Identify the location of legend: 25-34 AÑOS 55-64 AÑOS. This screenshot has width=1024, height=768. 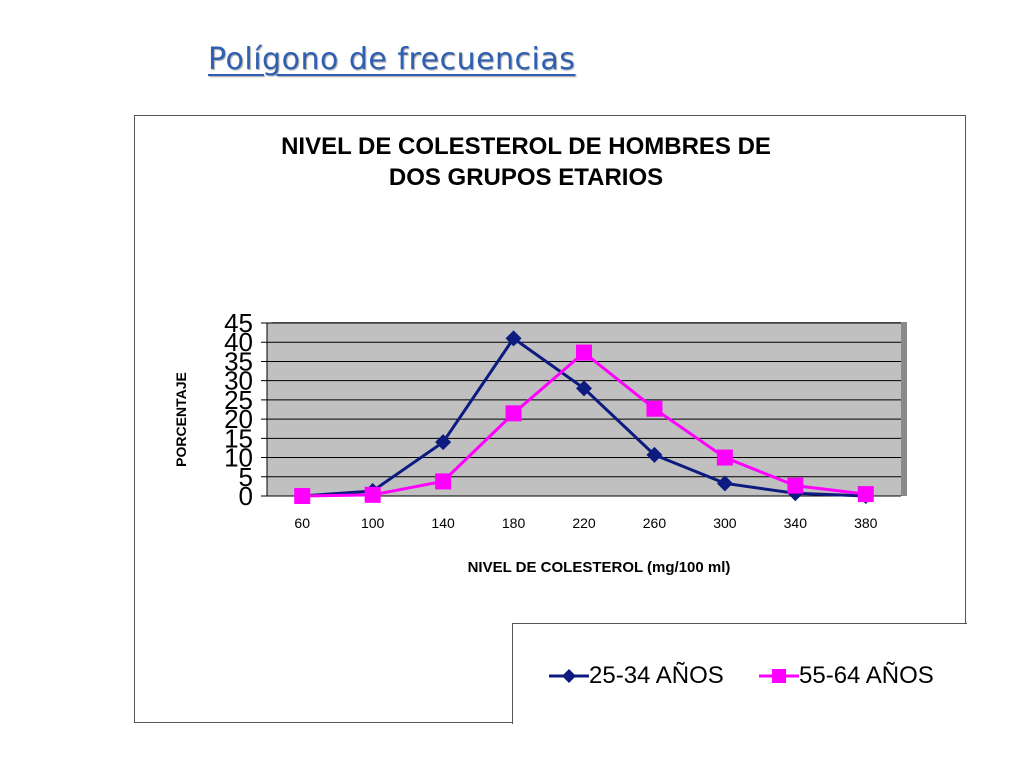
(739, 673).